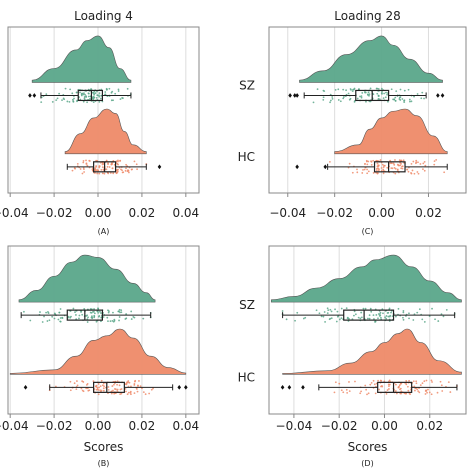 This screenshot has height=474, width=474. Describe the element at coordinates (368, 231) in the screenshot. I see `panel-caption: (C)` at that location.